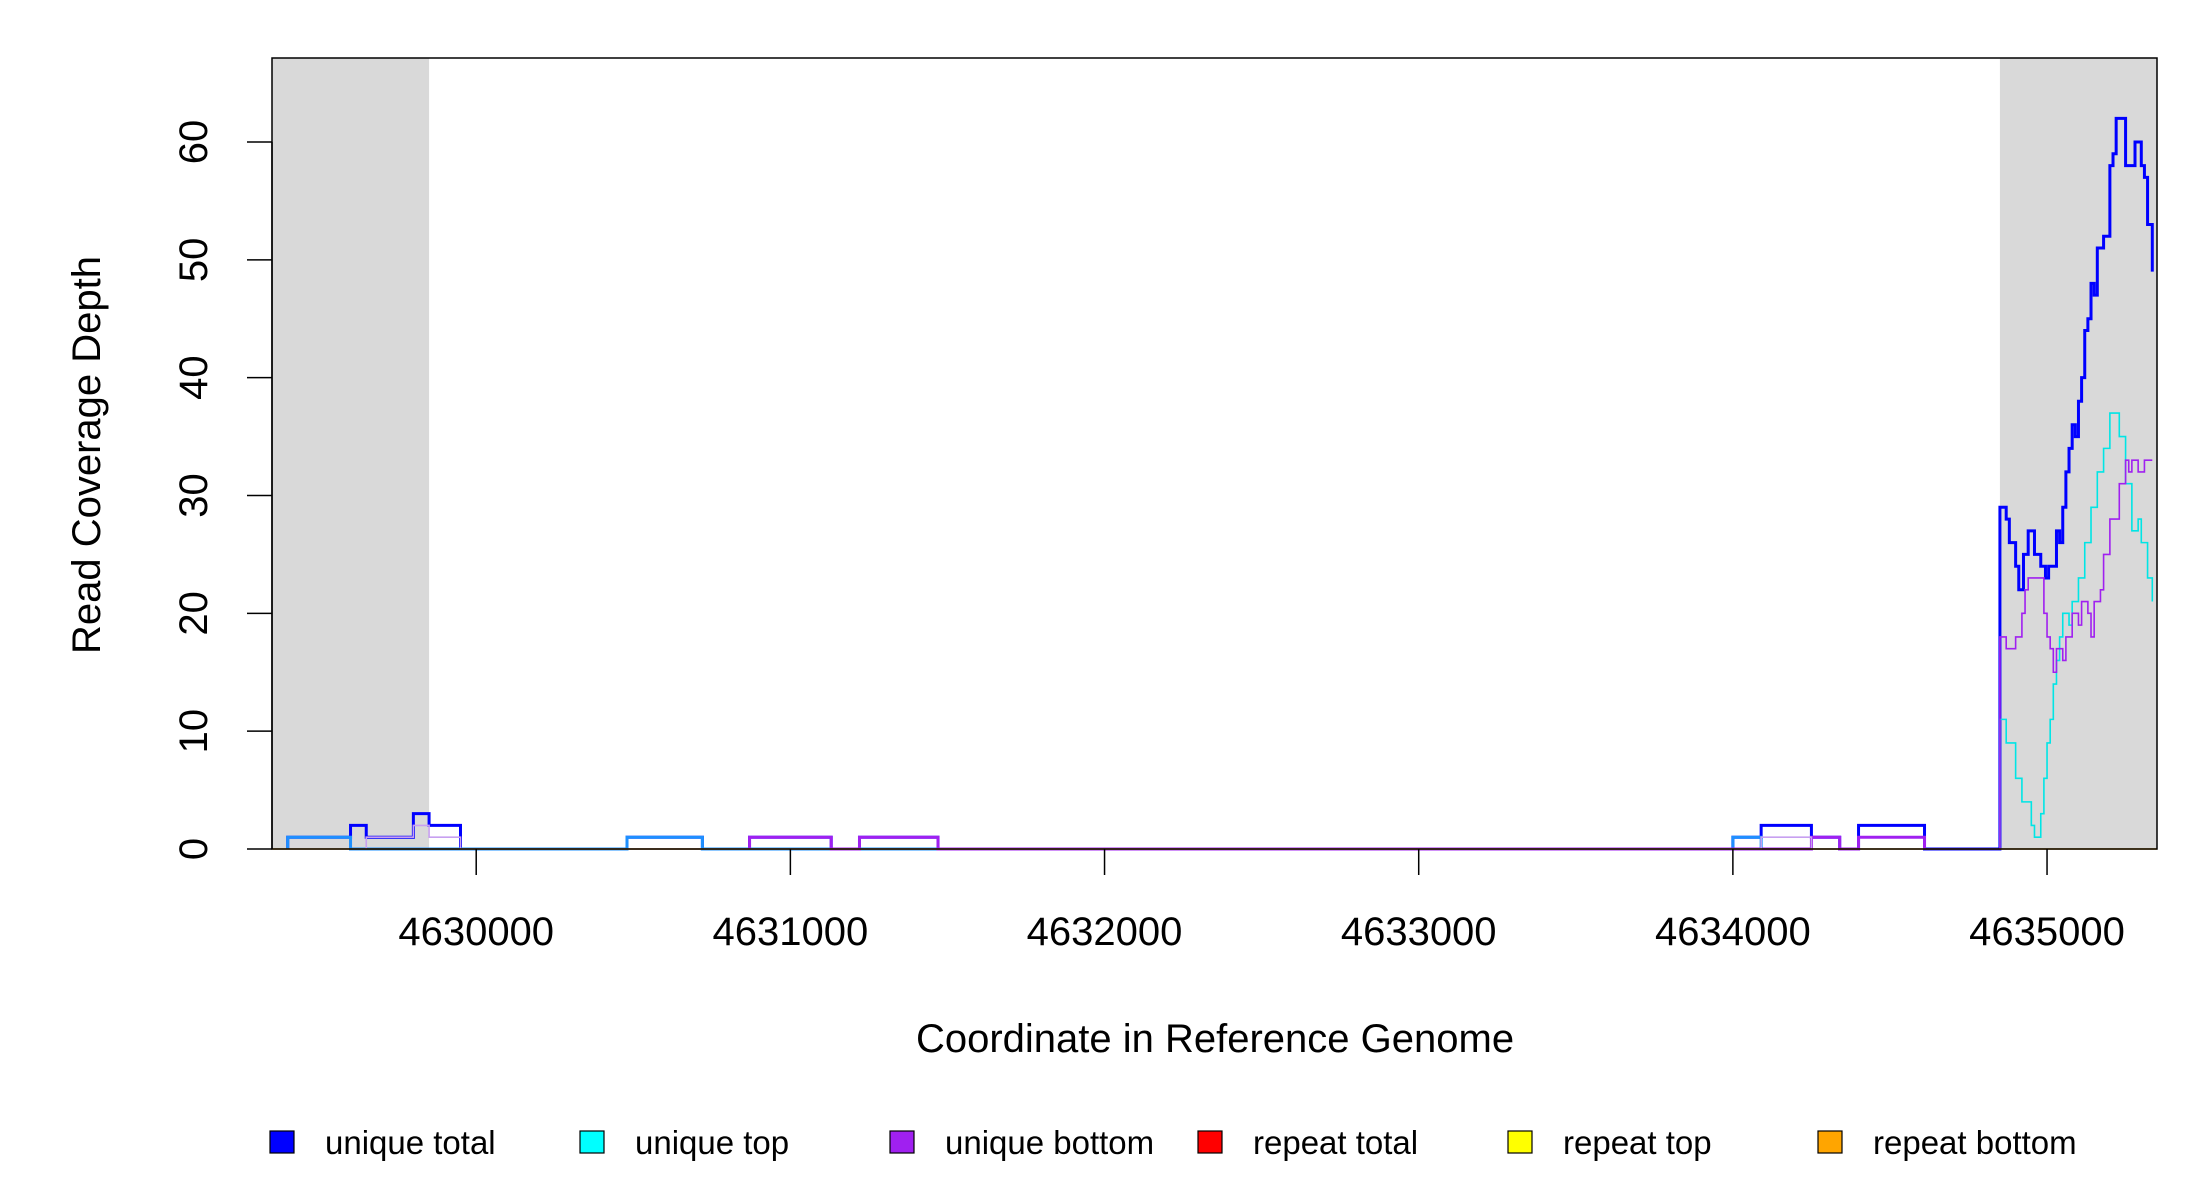  I want to click on legend-label-unique-total: unique total, so click(410, 1142).